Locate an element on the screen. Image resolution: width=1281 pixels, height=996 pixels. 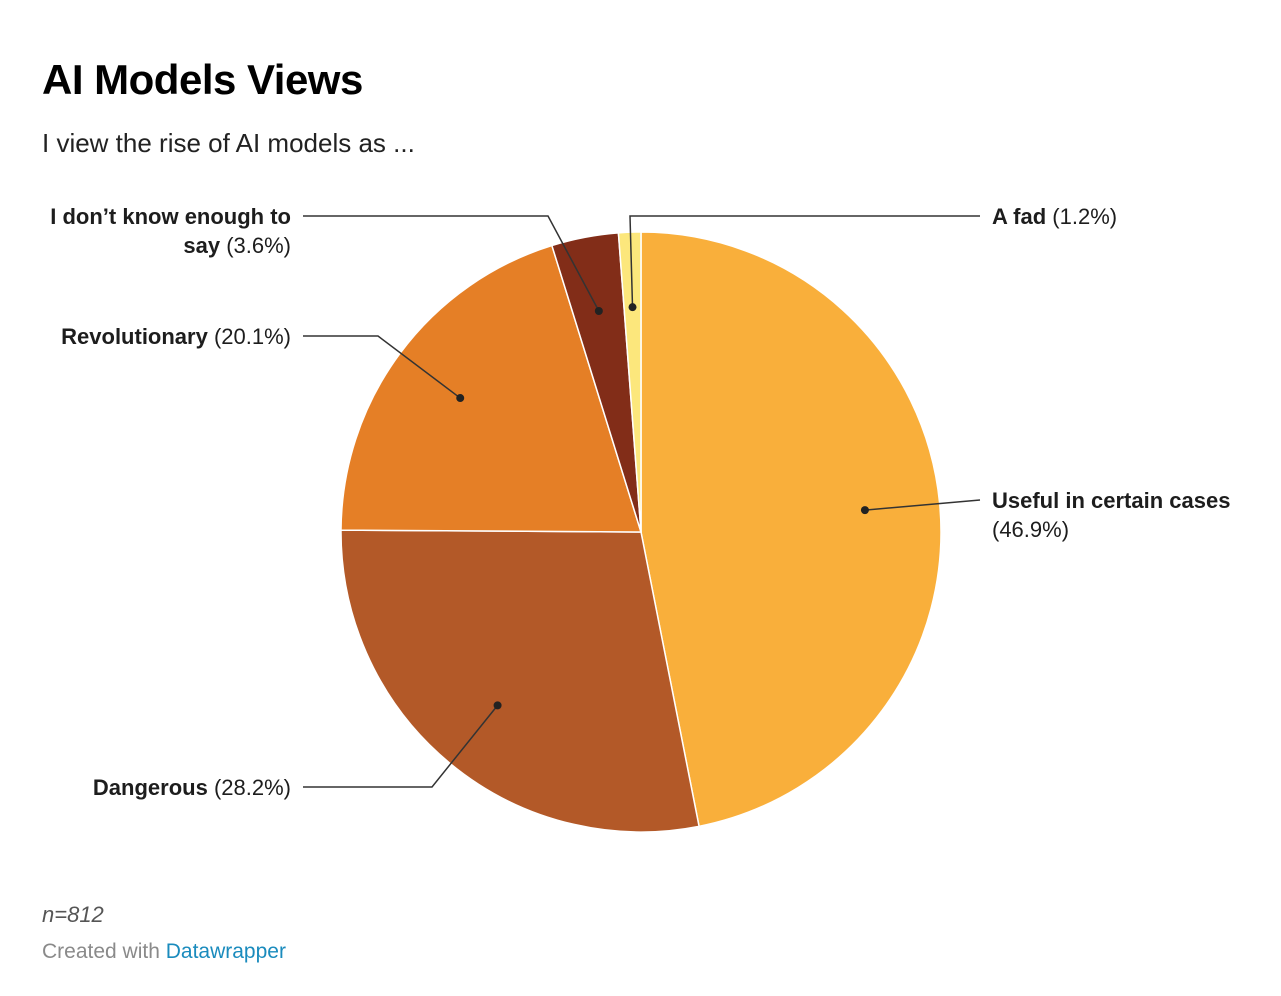
slice-label-i-don-t-know-enough-to-say: say (3.6%) is located at coordinates (237, 245).